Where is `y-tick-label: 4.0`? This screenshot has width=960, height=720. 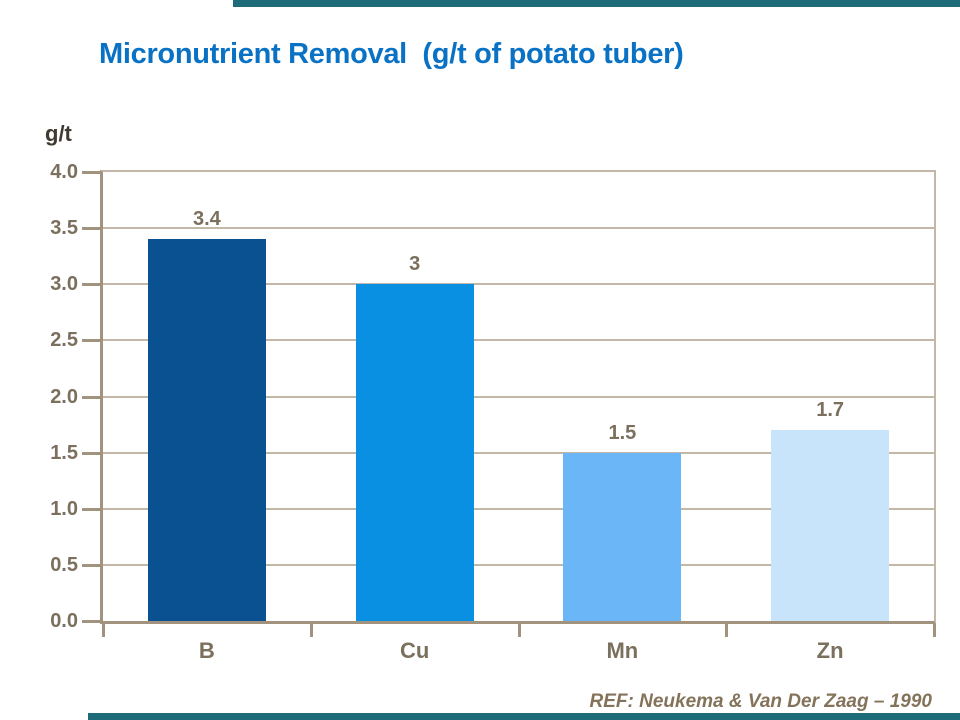
y-tick-label: 4.0 is located at coordinates (64, 172).